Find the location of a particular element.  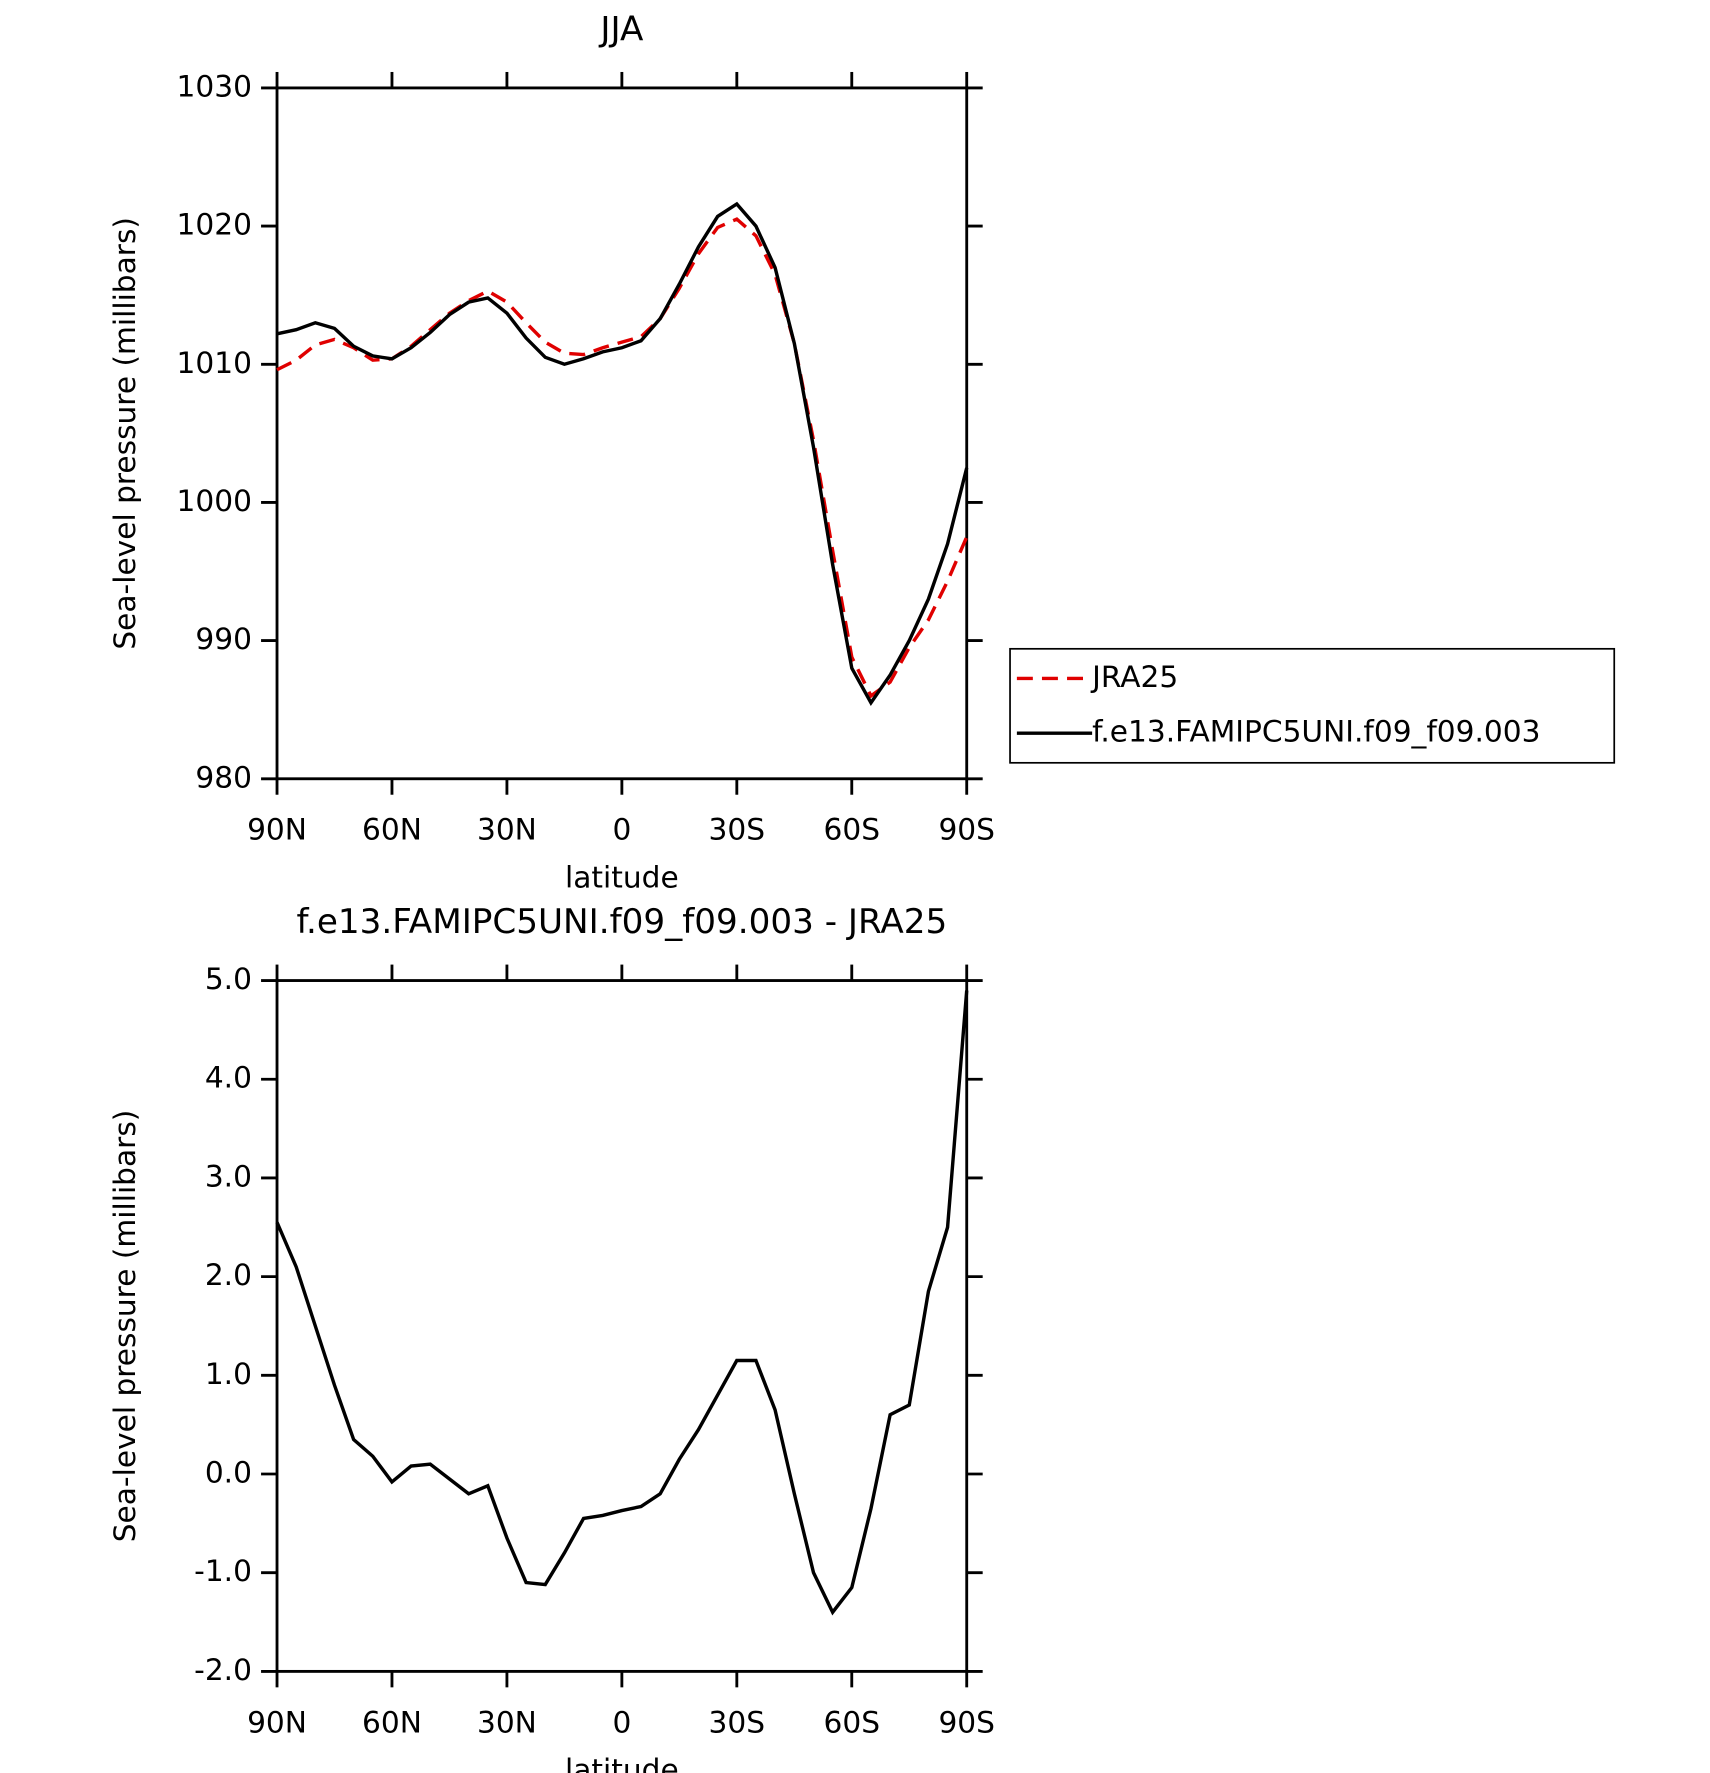

y-tick-label: 980 is located at coordinates (223, 776).